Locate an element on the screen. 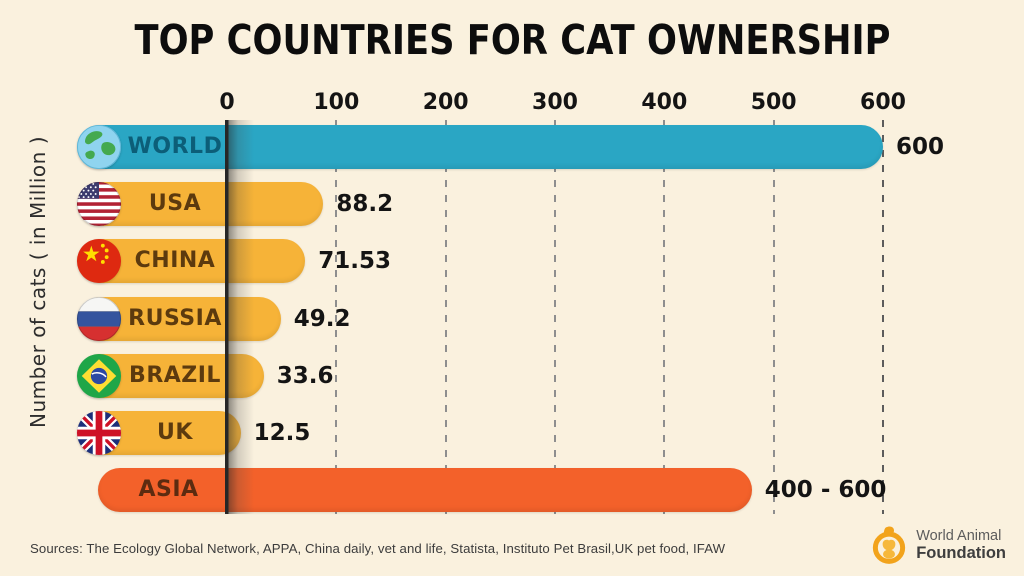  x-tick-label-500: 500 is located at coordinates (773, 102).